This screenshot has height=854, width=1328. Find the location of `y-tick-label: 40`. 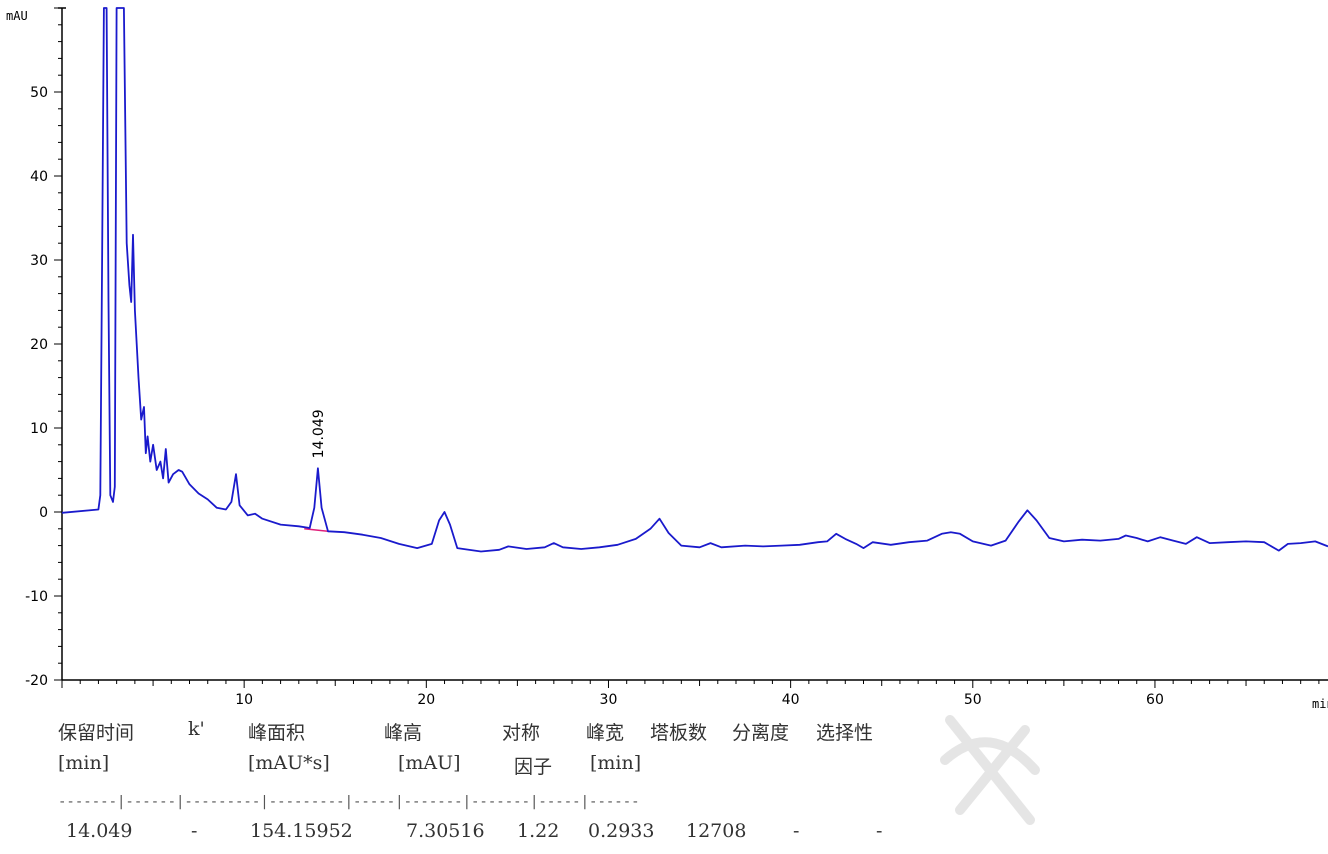

y-tick-label: 40 is located at coordinates (39, 177).